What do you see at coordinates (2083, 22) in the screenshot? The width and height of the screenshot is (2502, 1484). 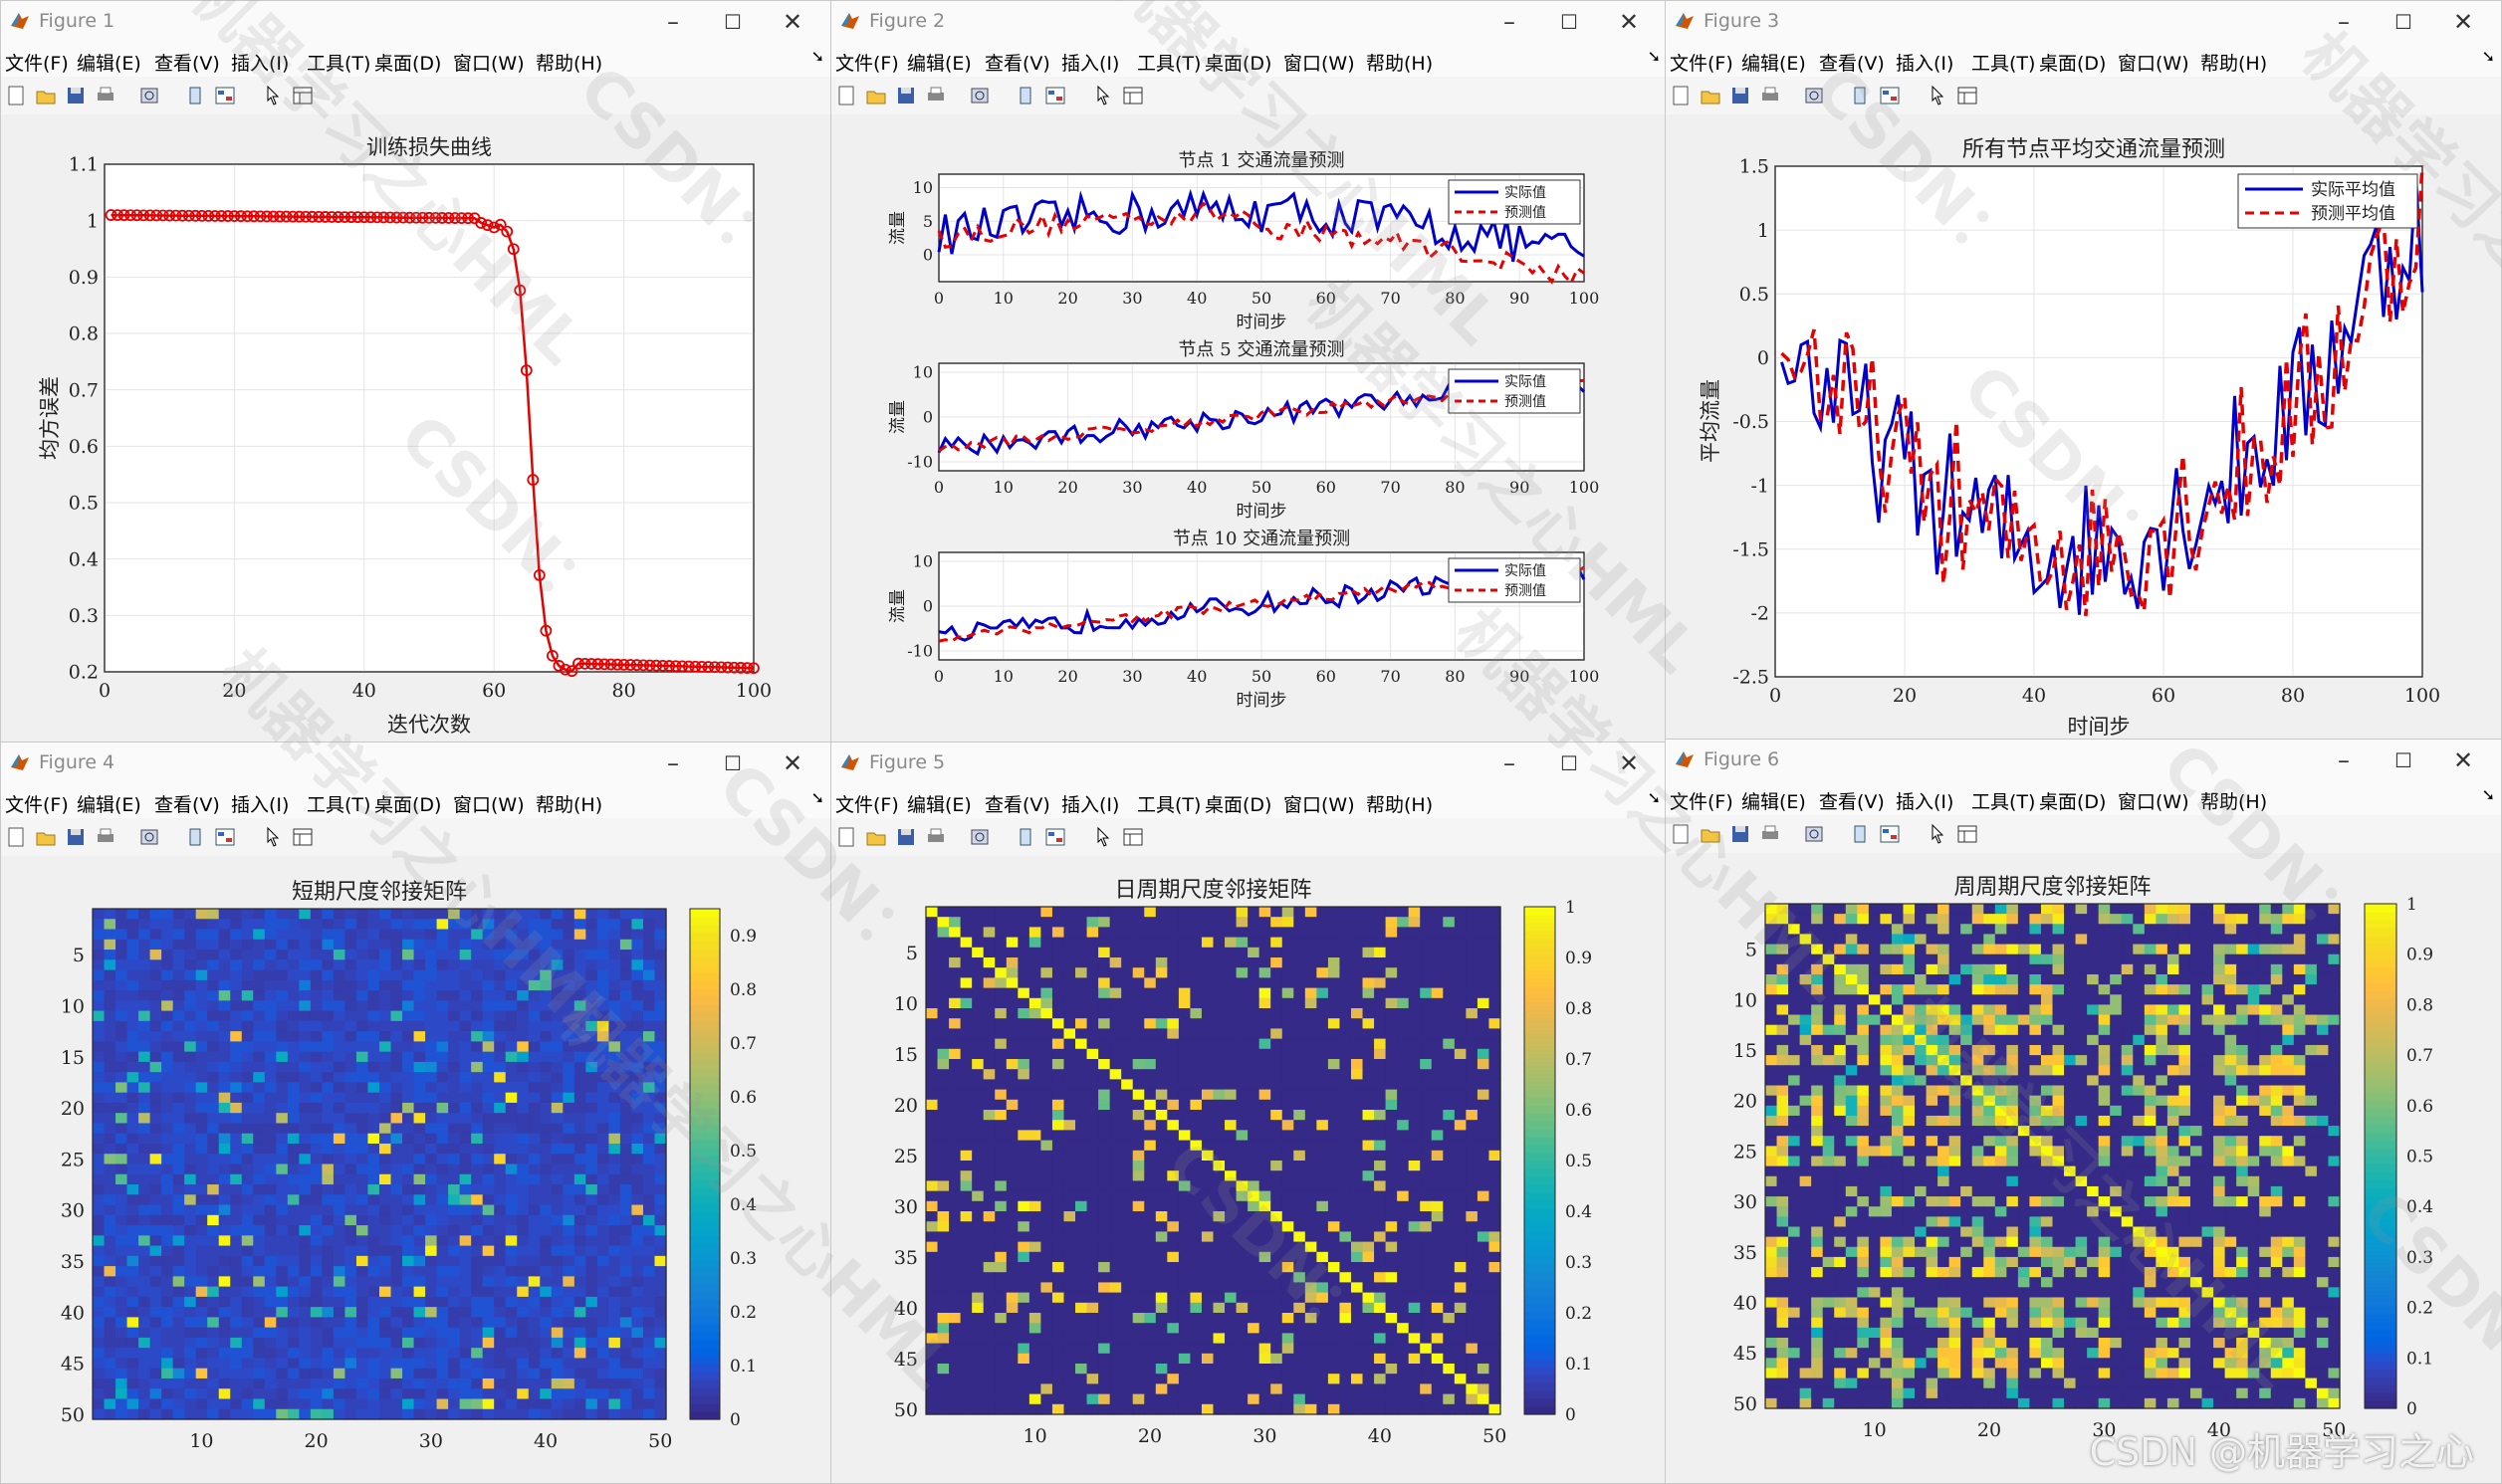 I see `title-bar: Figure 3 – ☐ ✕` at bounding box center [2083, 22].